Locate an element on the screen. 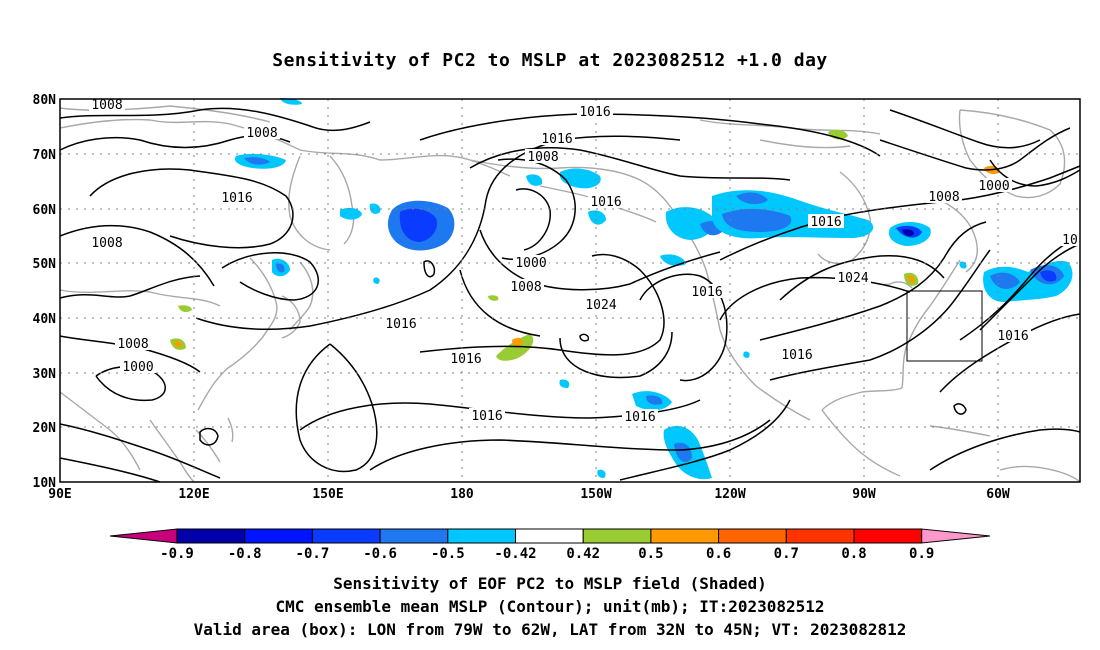  lat-label-30n: 30N is located at coordinates (45, 374).